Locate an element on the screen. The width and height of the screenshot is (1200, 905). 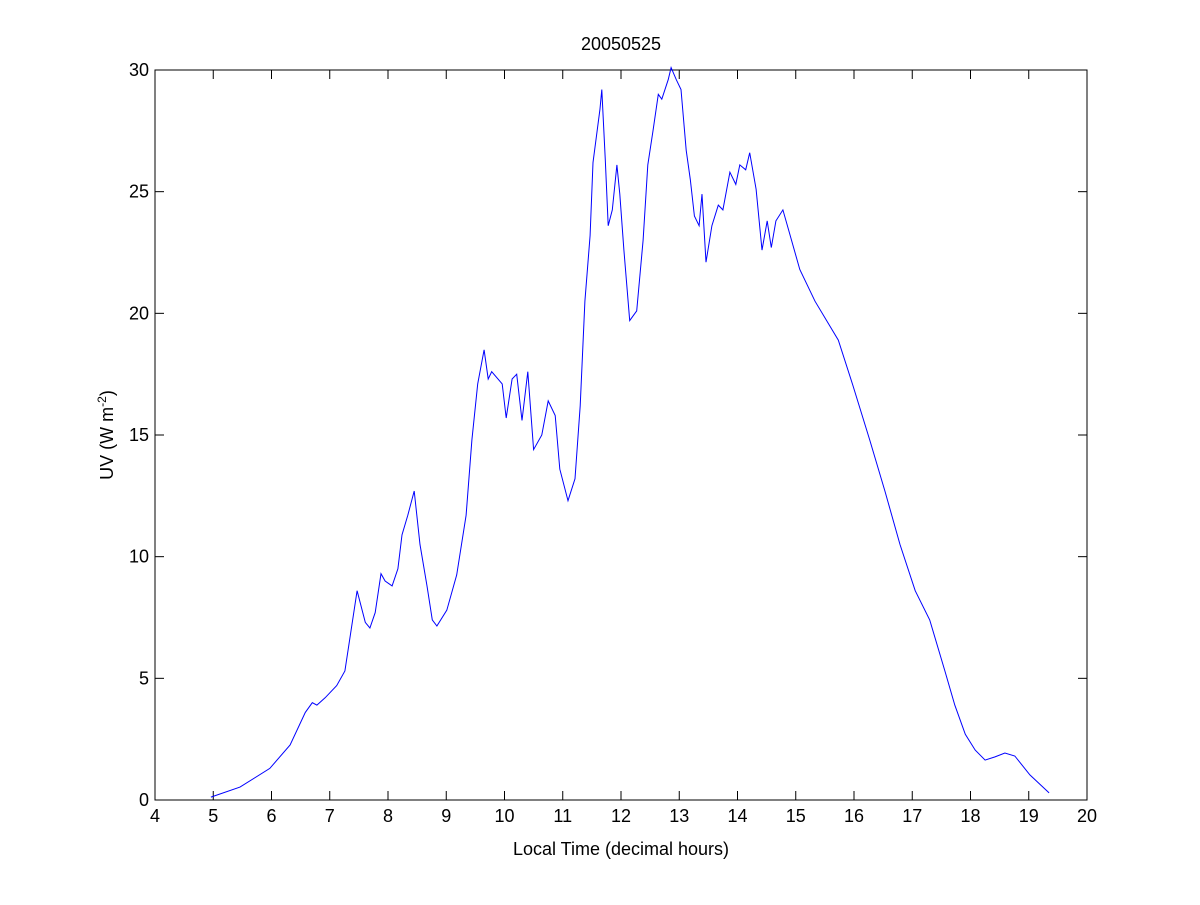
y-tick-label: 5 is located at coordinates (144, 678).